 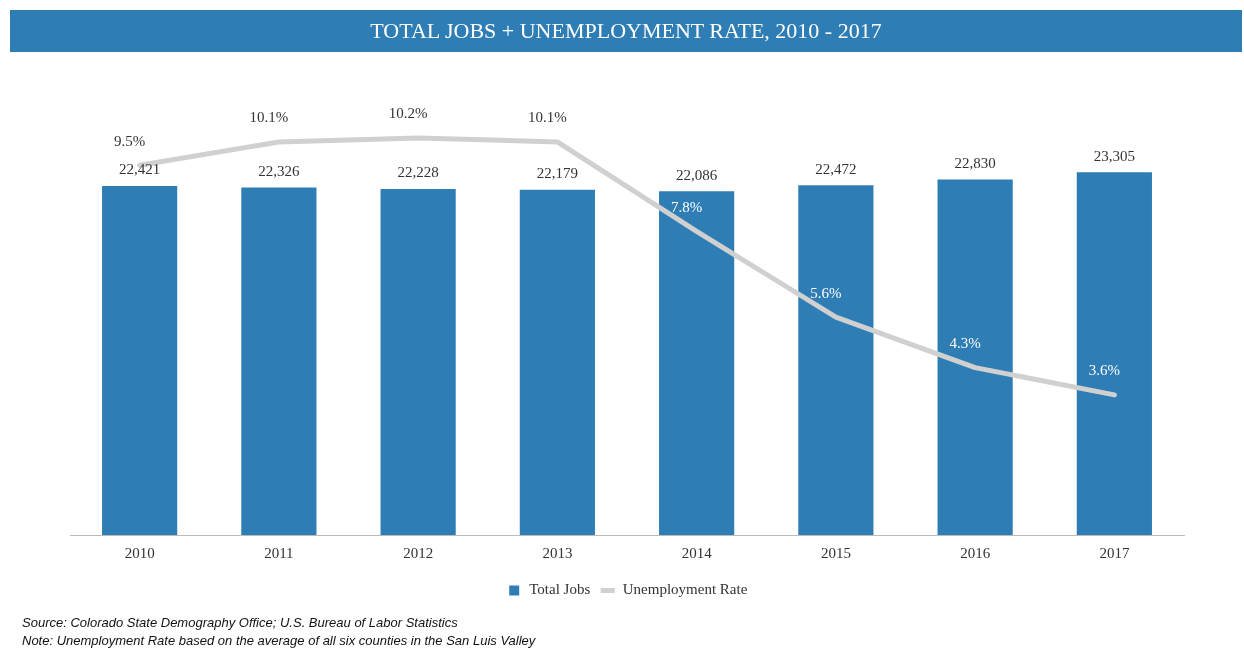 I want to click on data-label: 22,179, so click(x=557, y=173).